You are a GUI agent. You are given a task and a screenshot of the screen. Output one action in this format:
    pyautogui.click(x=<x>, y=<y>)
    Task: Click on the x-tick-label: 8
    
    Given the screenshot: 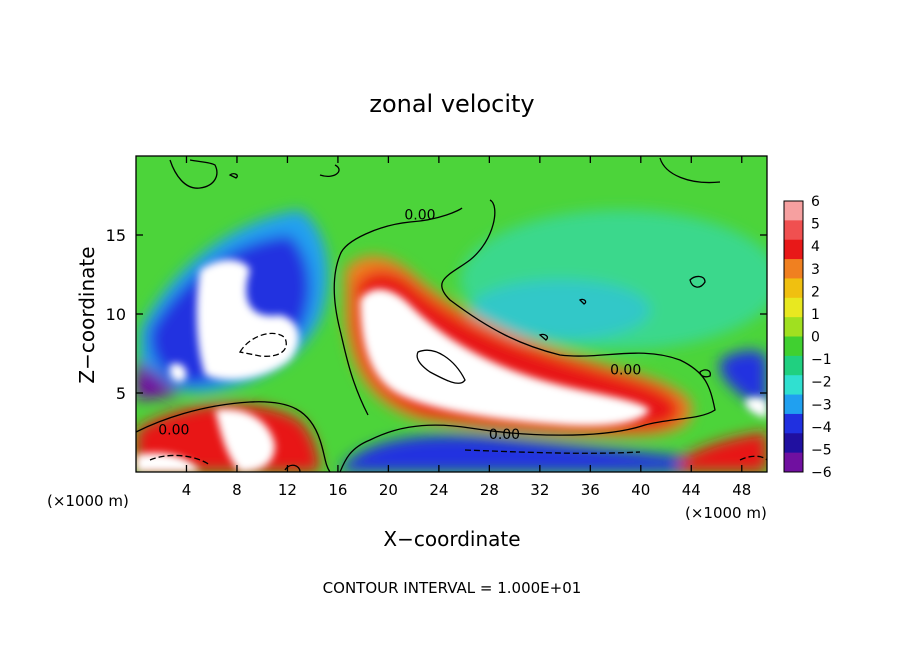 What is the action you would take?
    pyautogui.click(x=237, y=490)
    